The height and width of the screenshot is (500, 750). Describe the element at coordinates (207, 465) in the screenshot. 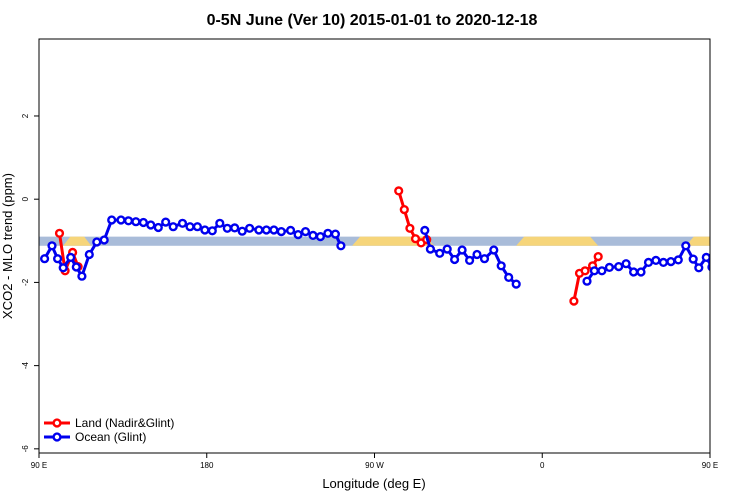

I see `x-tick-label: 180` at that location.